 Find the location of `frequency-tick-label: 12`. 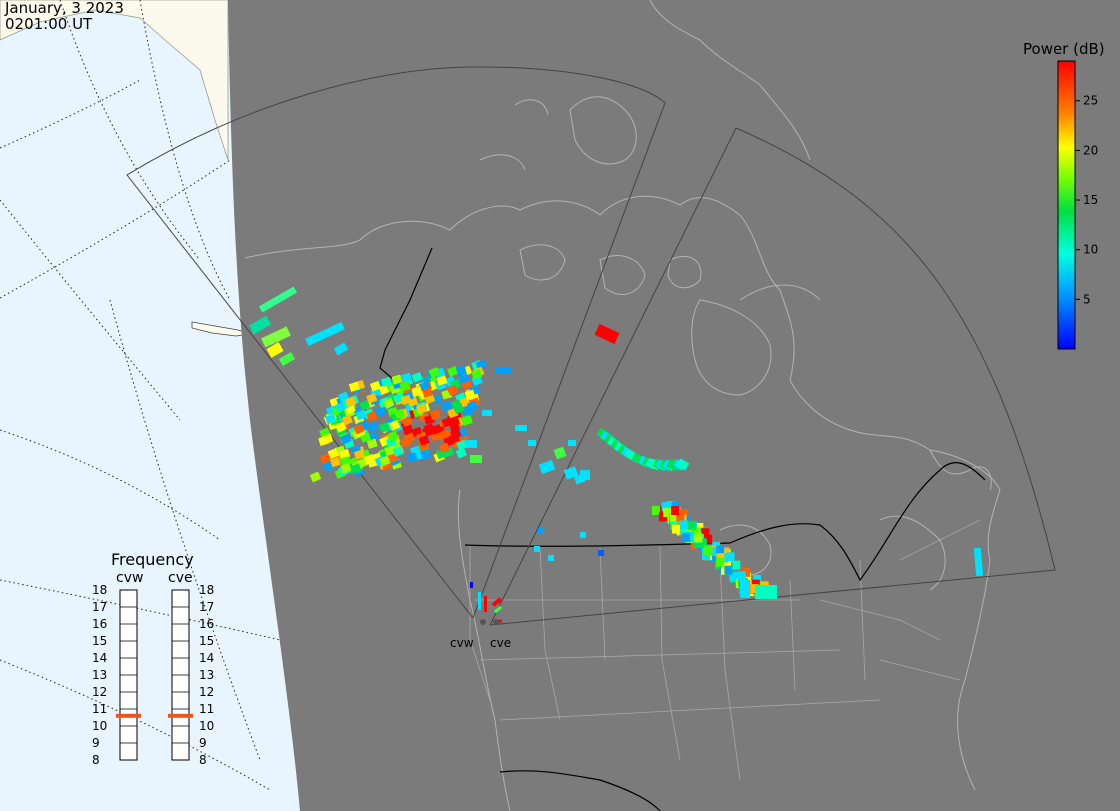

frequency-tick-label: 12 is located at coordinates (99, 692).